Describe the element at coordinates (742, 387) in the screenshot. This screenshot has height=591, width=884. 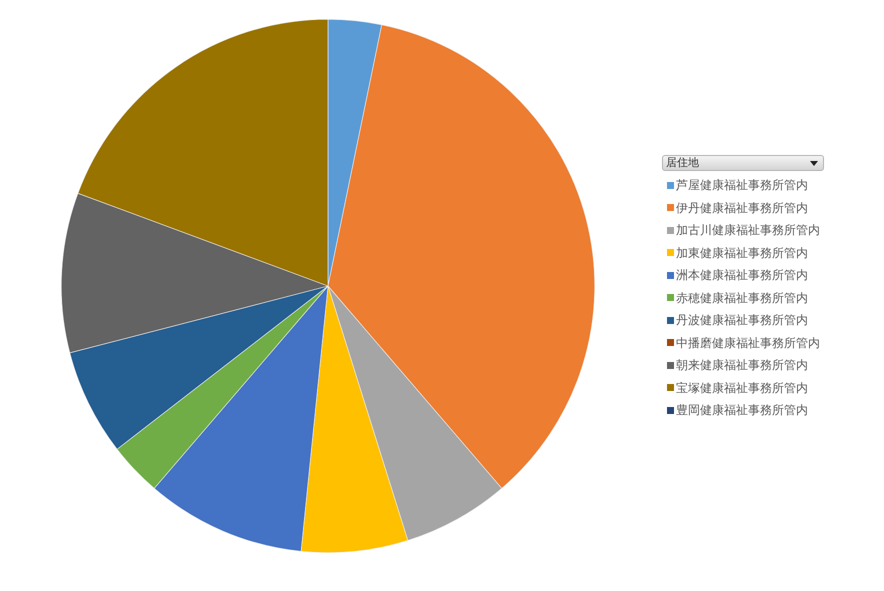
I see `legend-label: 宝塚健康福祉事務所管内` at that location.